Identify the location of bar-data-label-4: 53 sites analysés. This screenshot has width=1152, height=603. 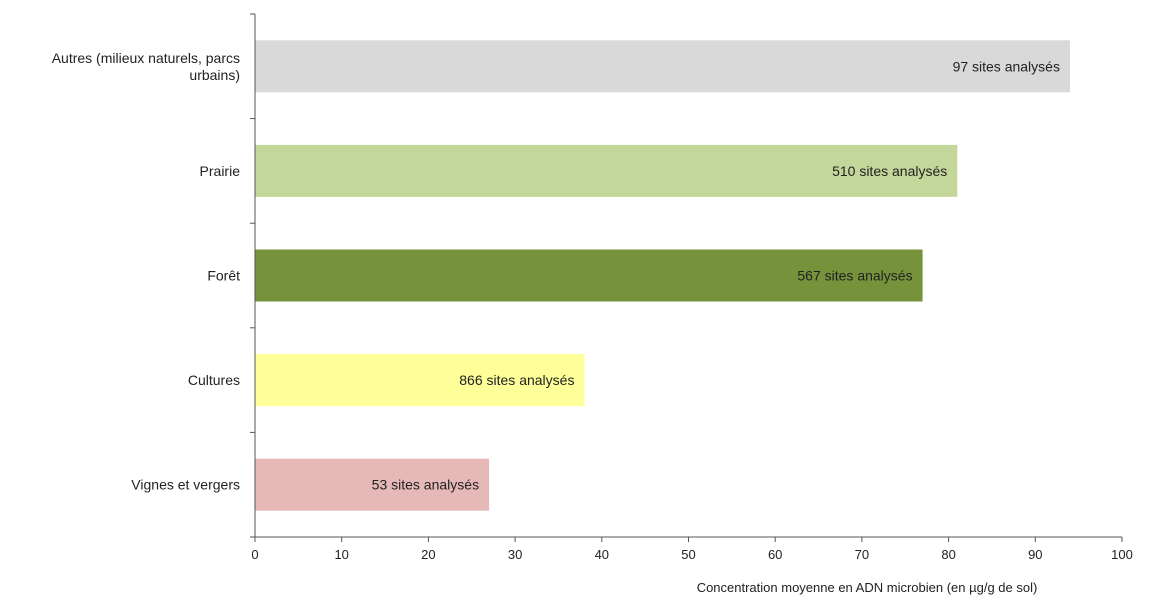
(425, 485).